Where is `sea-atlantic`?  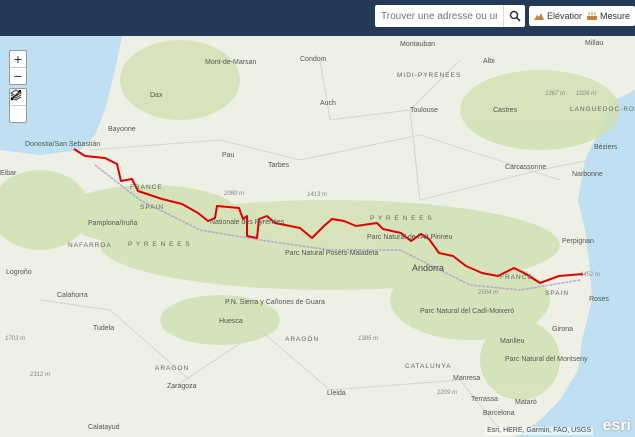 sea-atlantic is located at coordinates (61, 95).